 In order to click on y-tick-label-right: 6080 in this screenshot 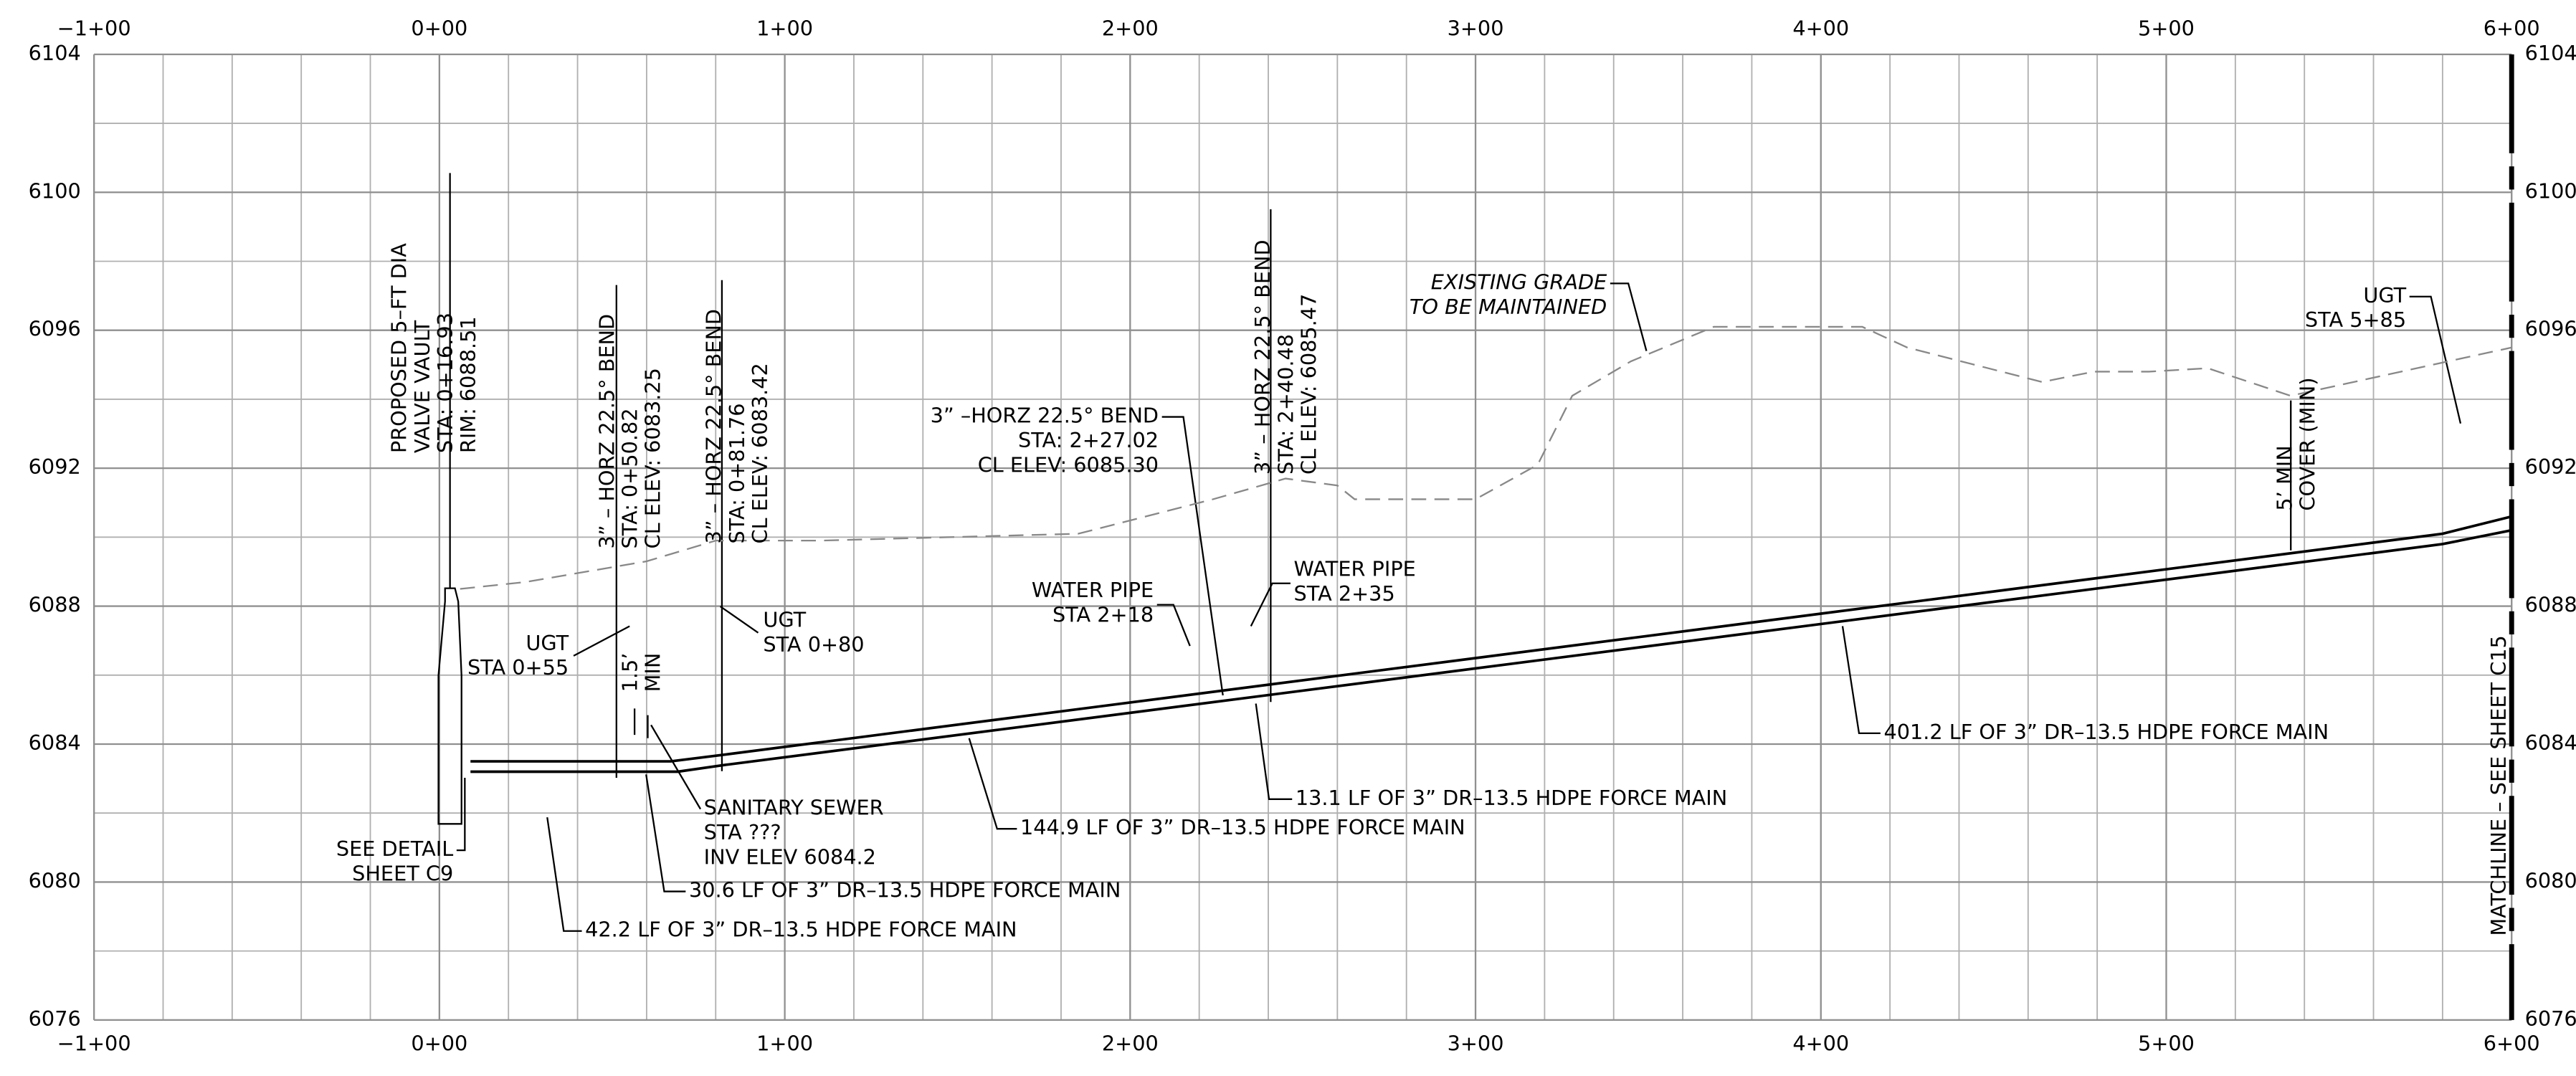, I will do `click(2550, 880)`.